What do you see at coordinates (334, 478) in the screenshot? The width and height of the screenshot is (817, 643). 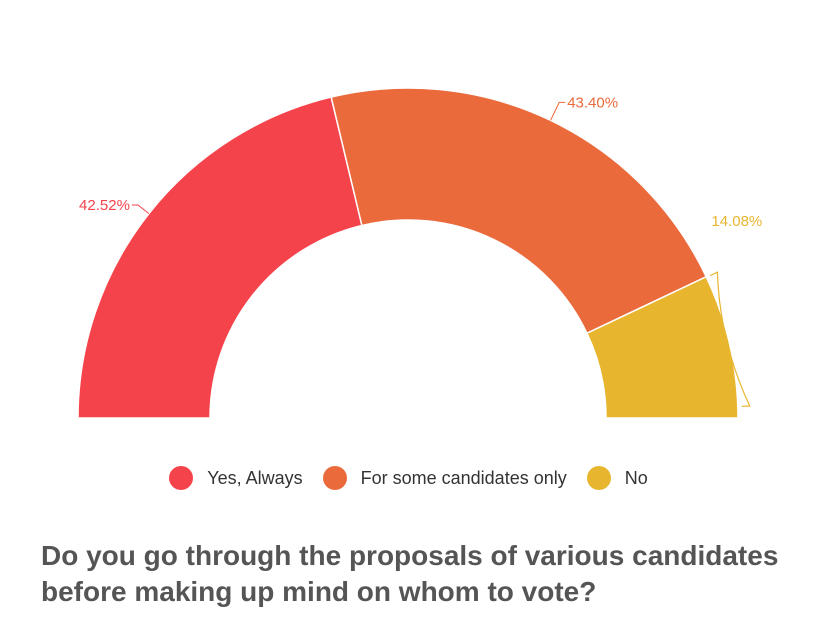 I see `legend-swatch-for-some-candidates-only` at bounding box center [334, 478].